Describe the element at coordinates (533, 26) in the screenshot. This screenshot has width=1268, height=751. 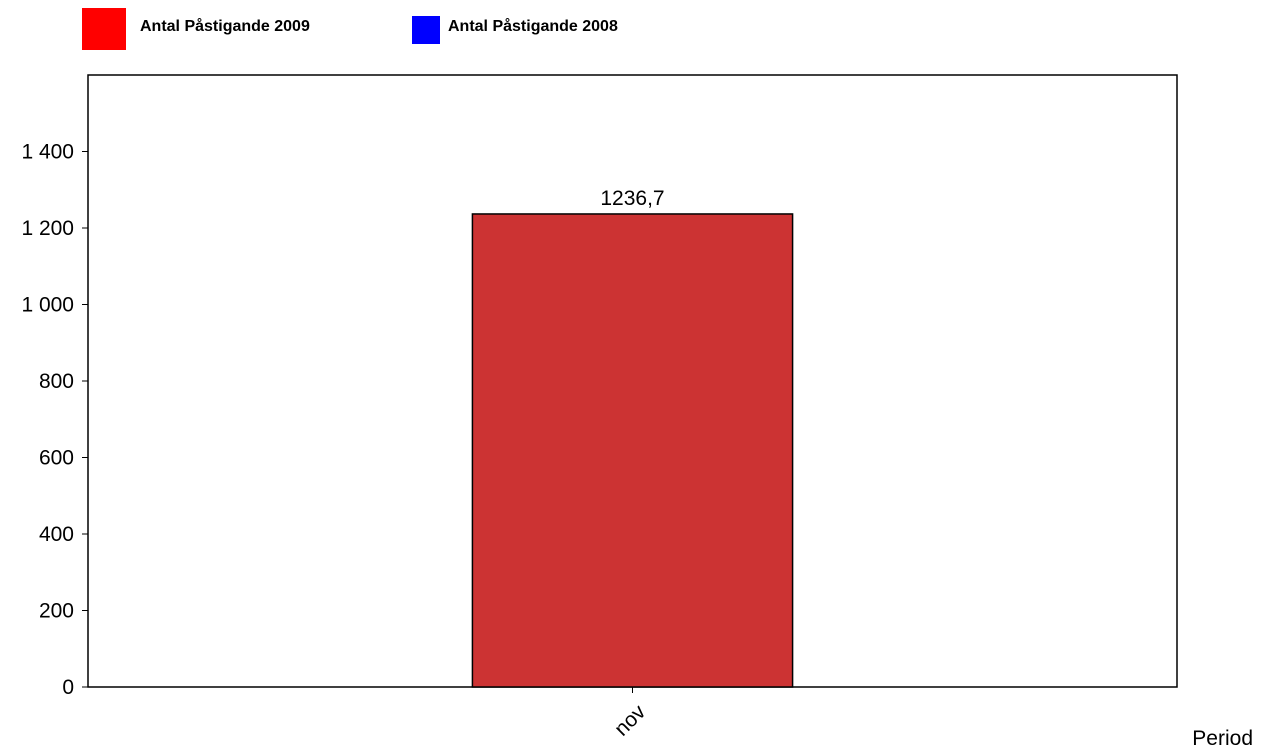
I see `legend-label-2008: Antal Påstigande 2008` at that location.